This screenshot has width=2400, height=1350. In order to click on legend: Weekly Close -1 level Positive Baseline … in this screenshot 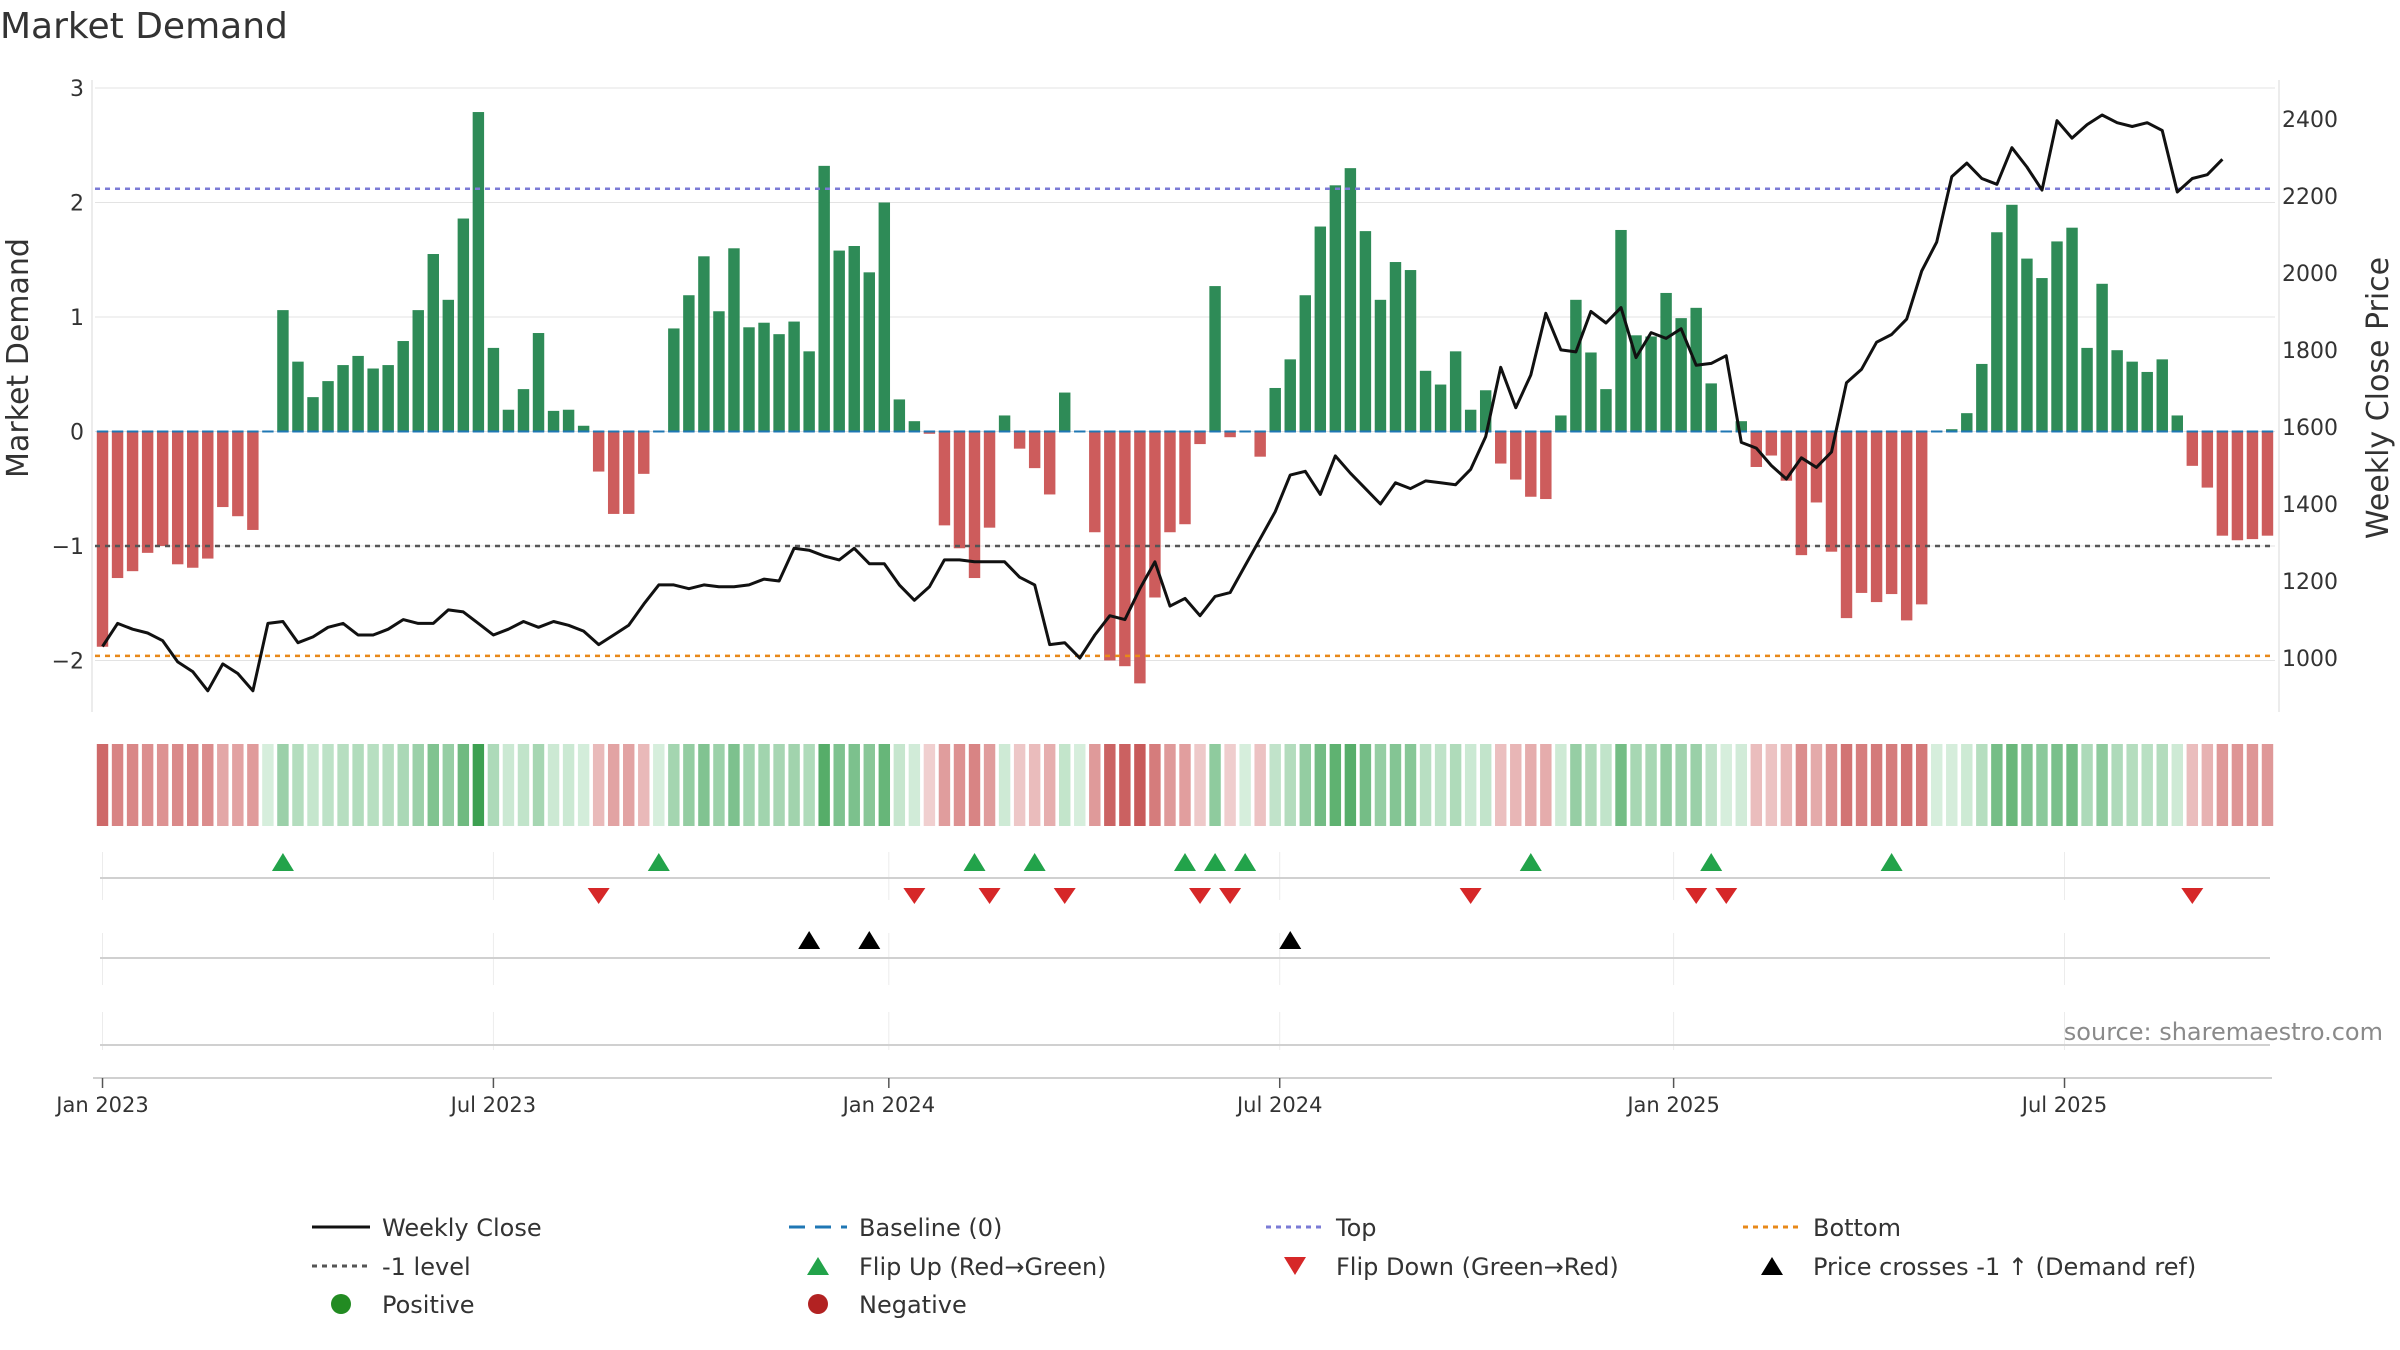, I will do `click(1254, 1266)`.